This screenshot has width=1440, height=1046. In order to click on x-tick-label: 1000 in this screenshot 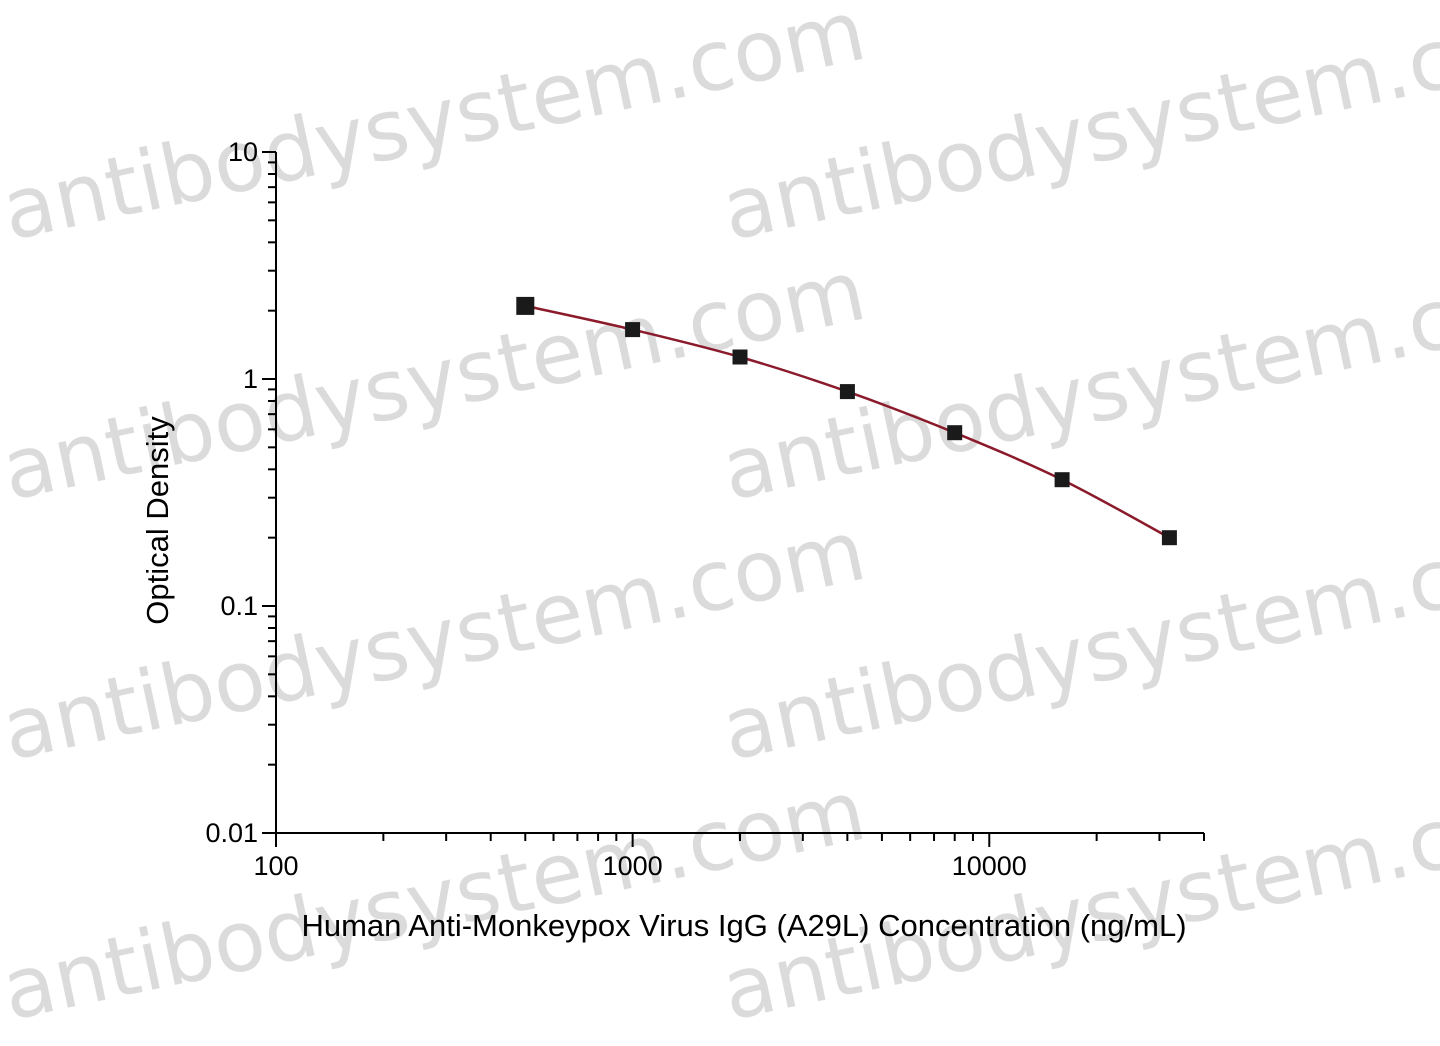, I will do `click(633, 866)`.